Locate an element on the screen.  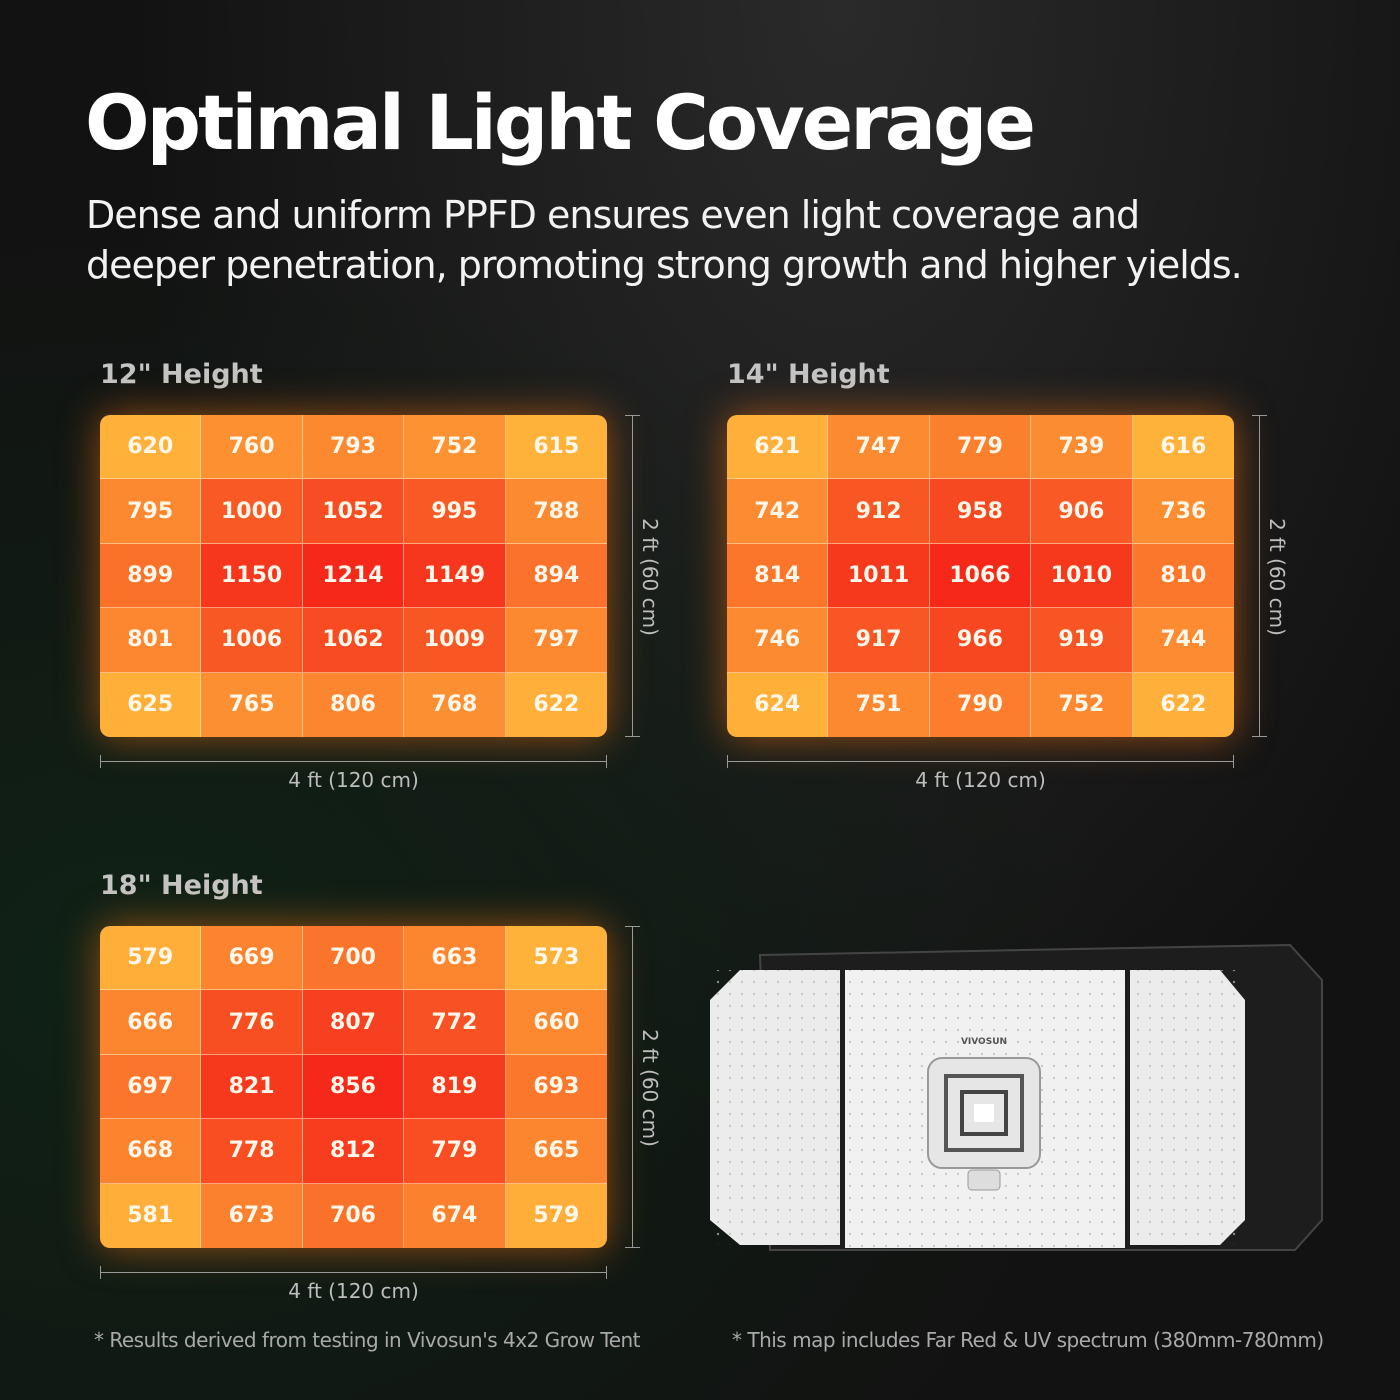
heatmap-cell: 778 is located at coordinates (252, 1151).